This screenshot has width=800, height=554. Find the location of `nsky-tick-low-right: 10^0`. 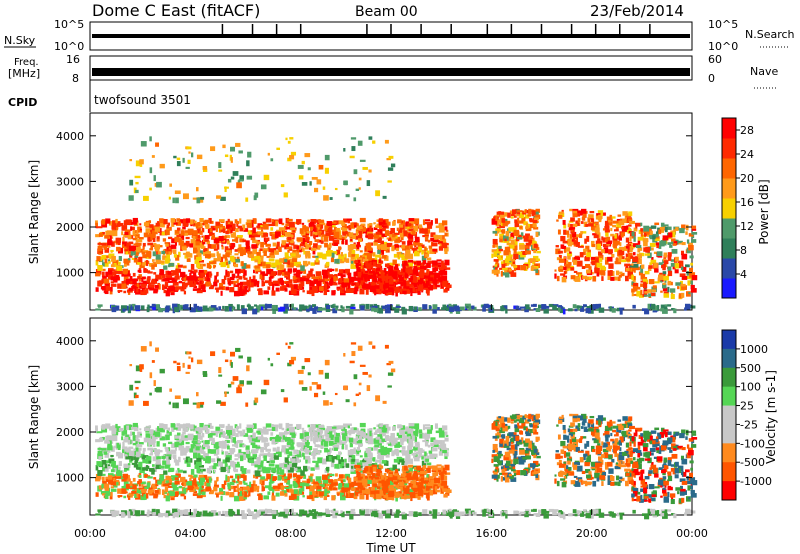

nsky-tick-low-right: 10^0 is located at coordinates (723, 46).